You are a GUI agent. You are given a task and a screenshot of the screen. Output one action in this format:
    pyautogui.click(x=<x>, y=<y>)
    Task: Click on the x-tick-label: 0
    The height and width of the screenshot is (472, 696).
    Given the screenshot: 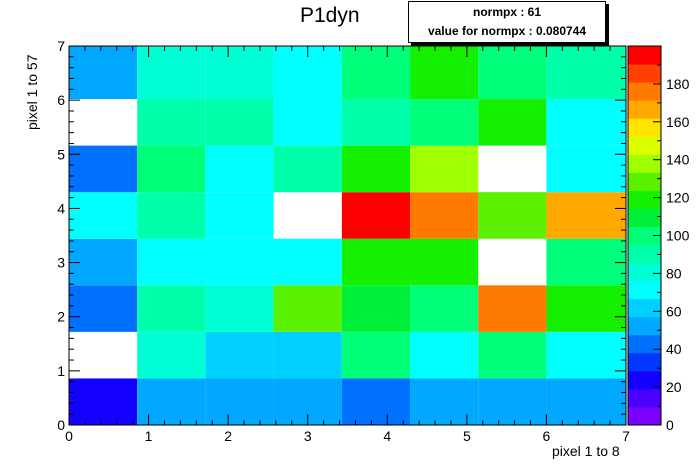 What is the action you would take?
    pyautogui.click(x=69, y=436)
    